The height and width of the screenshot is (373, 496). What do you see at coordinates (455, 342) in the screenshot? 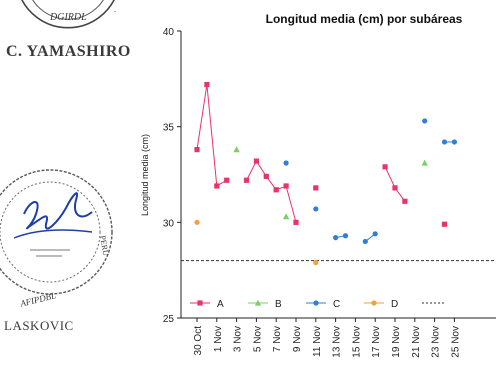
I see `x-tick-label: 25 Nov` at bounding box center [455, 342].